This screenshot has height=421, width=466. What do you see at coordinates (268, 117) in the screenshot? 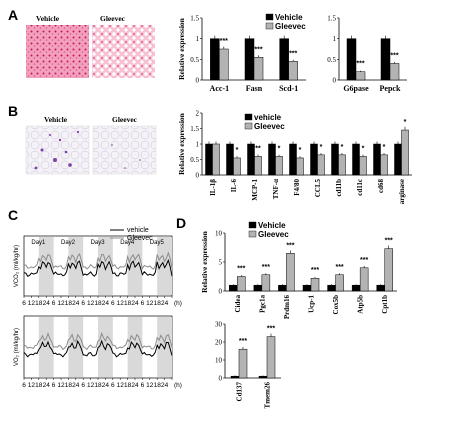
I see `legend-label-vehicle: vehicle` at bounding box center [268, 117].